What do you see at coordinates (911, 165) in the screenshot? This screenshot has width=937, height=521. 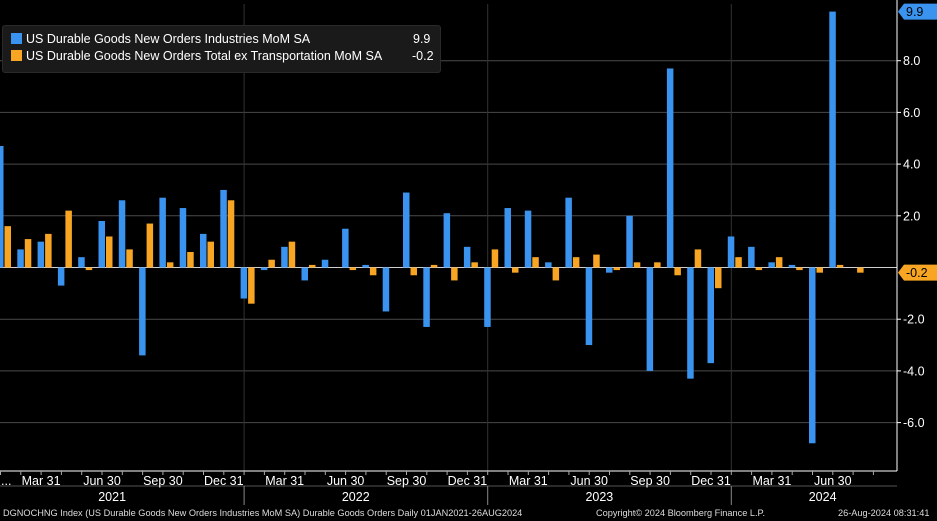 I see `y-tick-label-3: 4.0` at bounding box center [911, 165].